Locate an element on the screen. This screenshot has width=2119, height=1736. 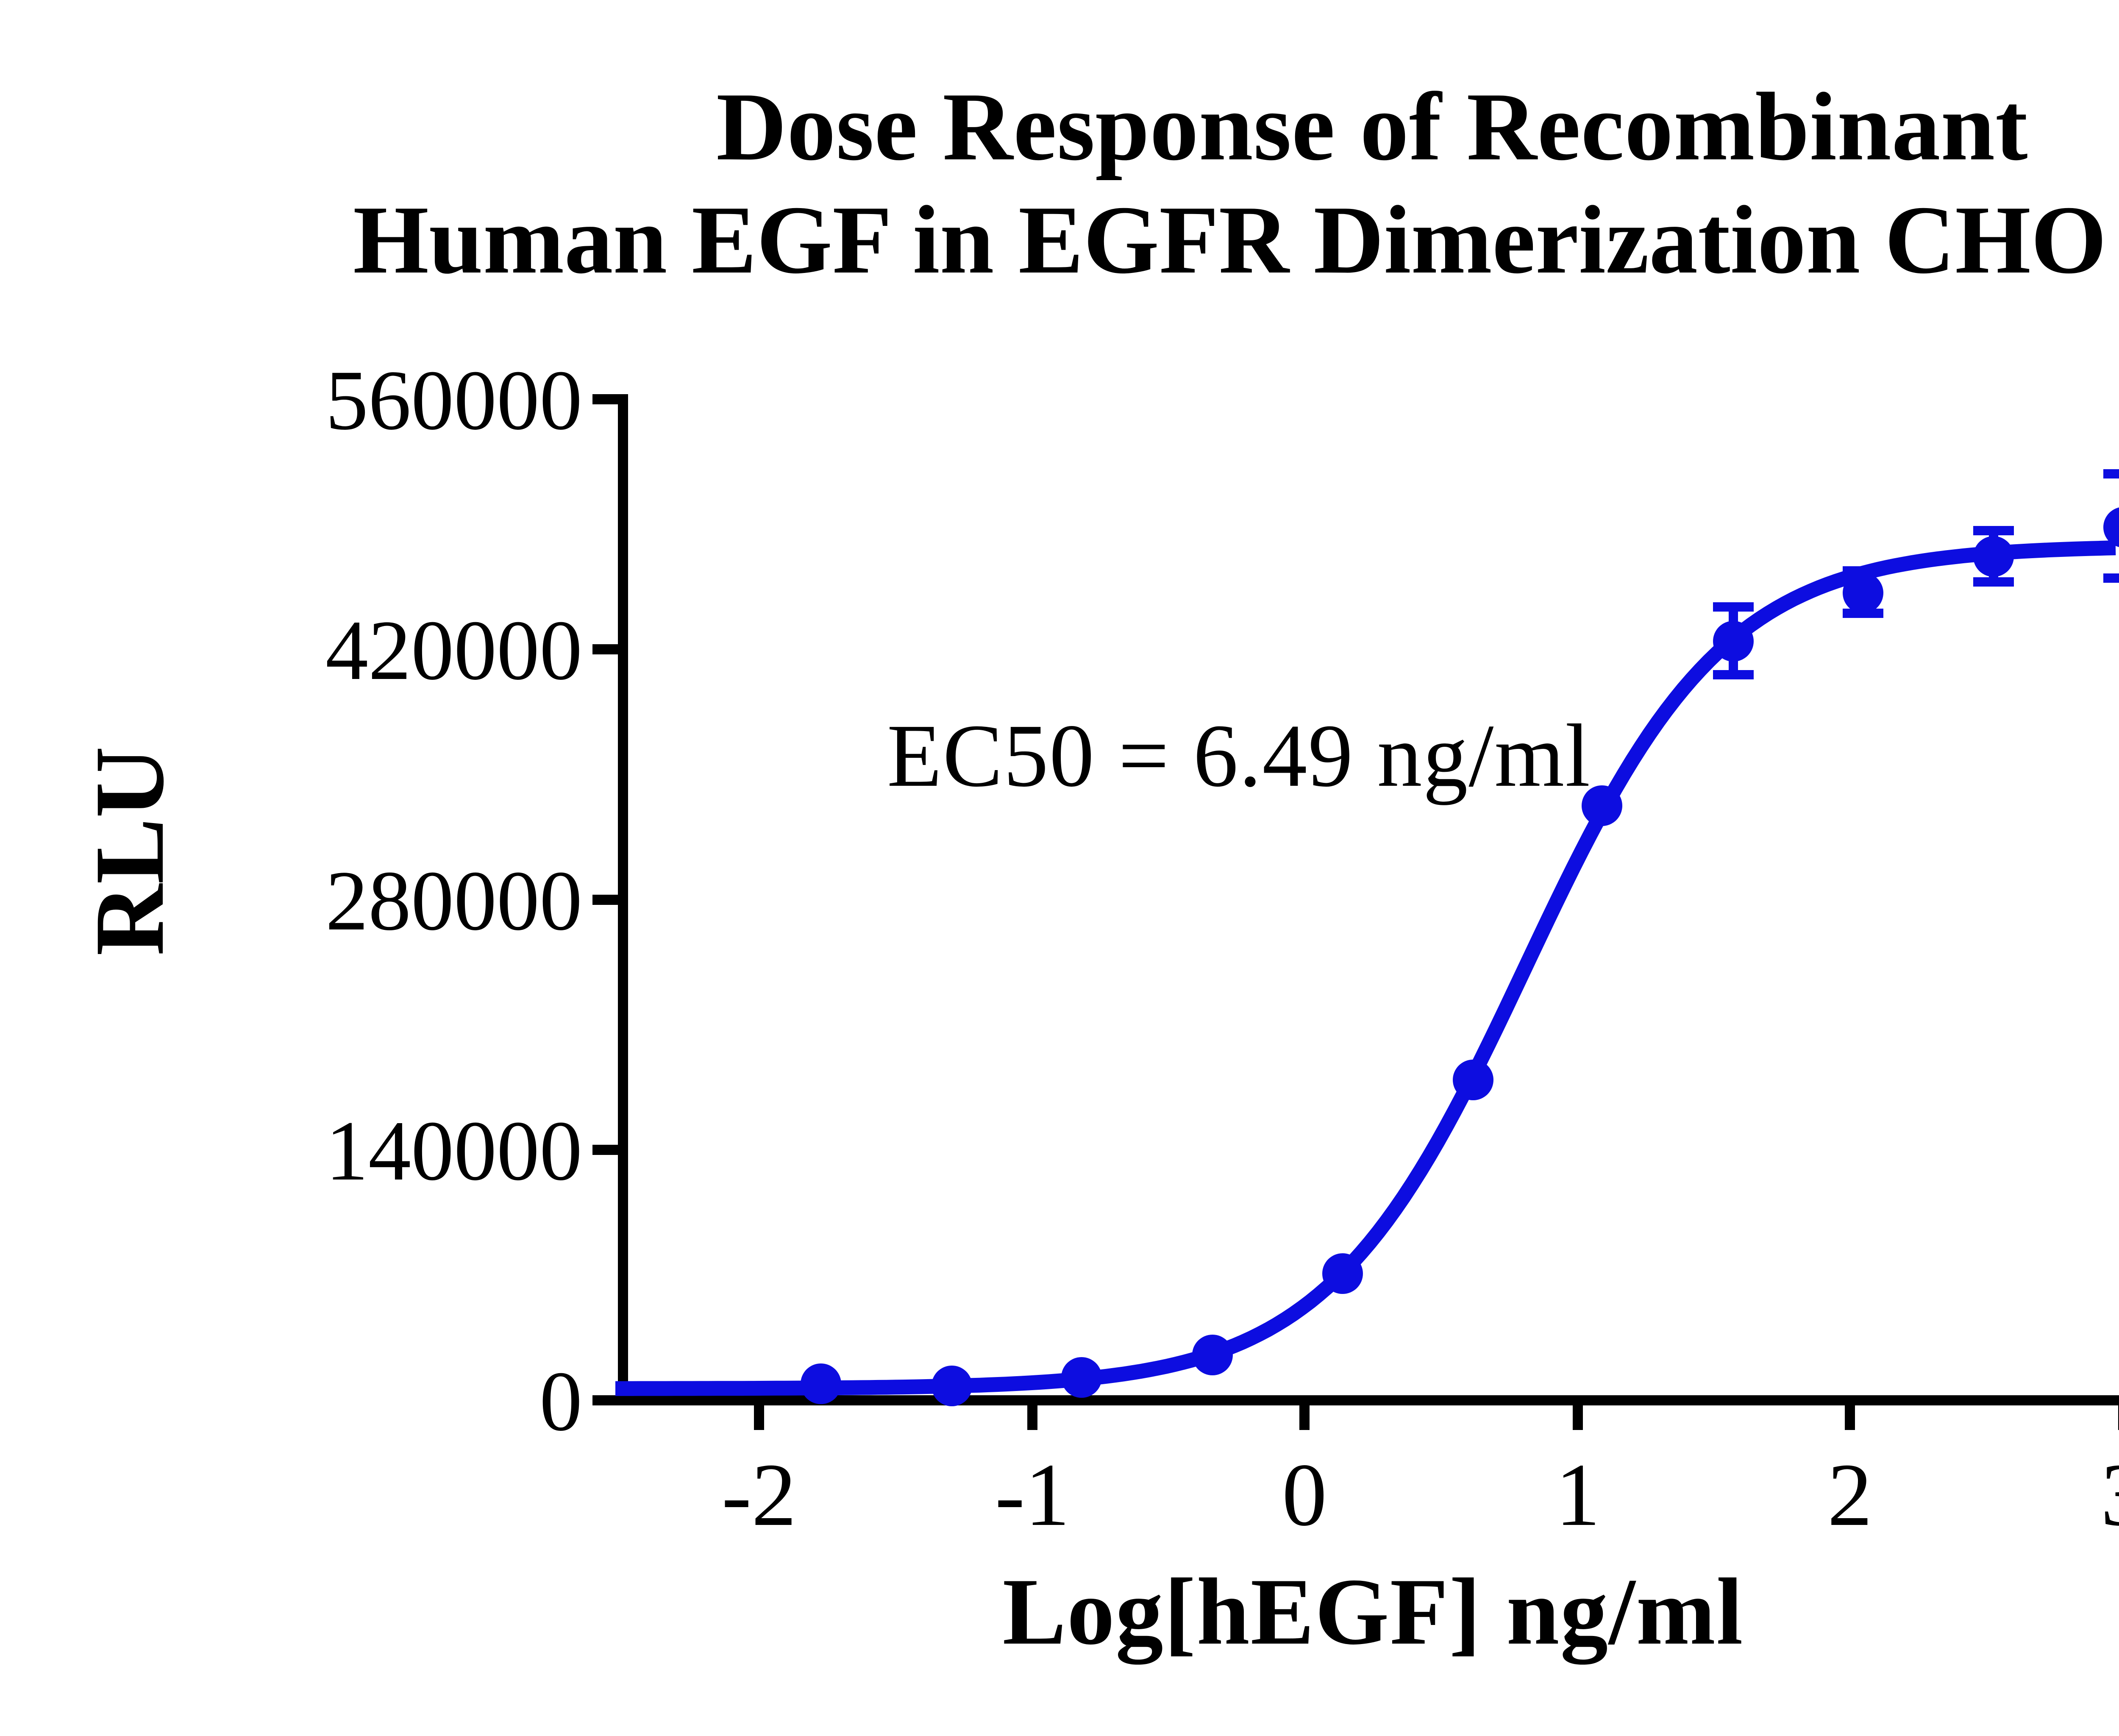
svg-text: RLU is located at coordinates (129, 851).